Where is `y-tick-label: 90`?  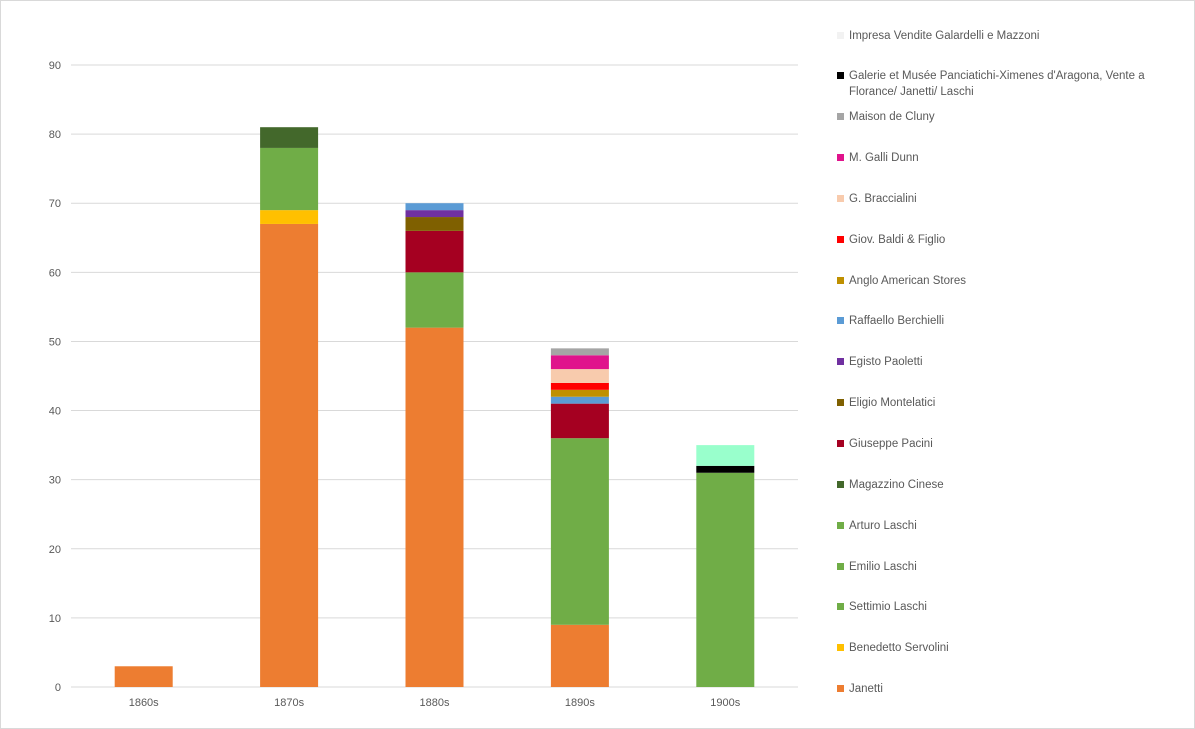 y-tick-label: 90 is located at coordinates (55, 66).